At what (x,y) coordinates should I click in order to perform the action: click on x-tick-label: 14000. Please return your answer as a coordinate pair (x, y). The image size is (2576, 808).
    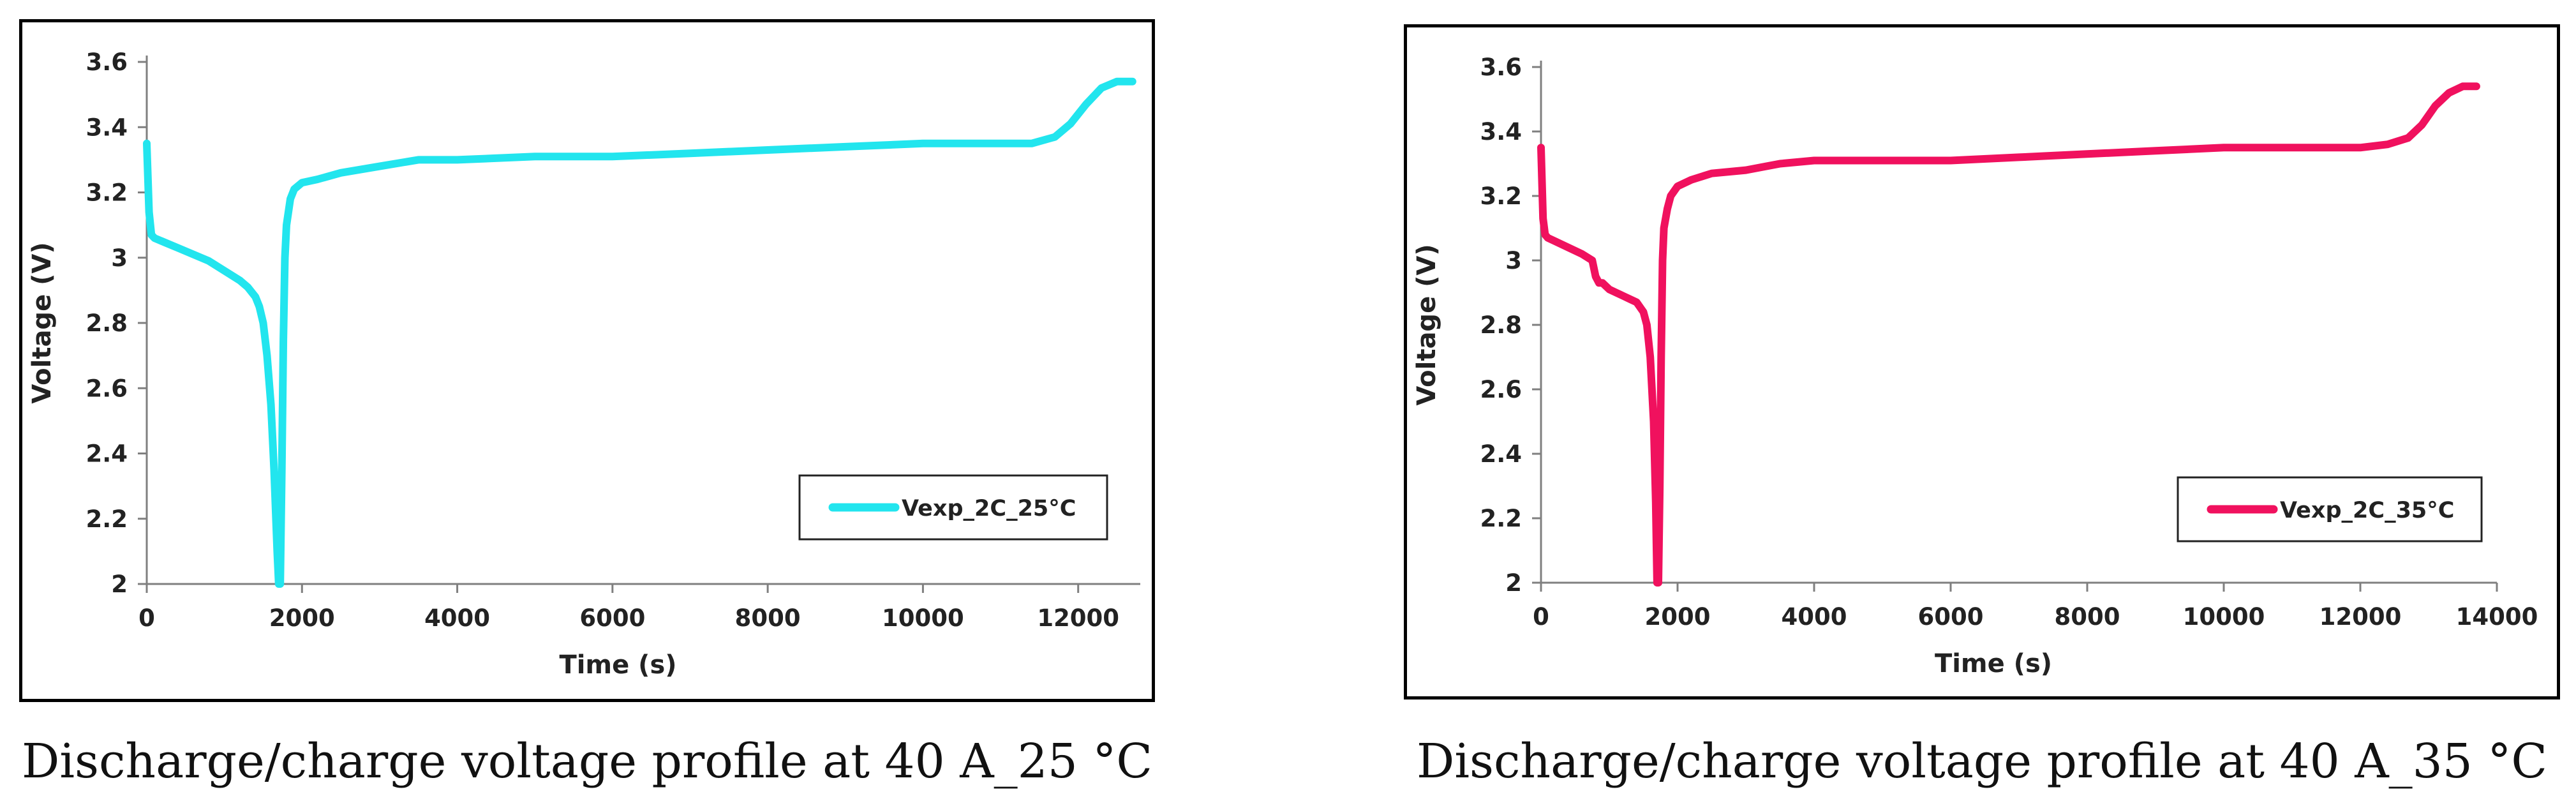
    Looking at the image, I should click on (2497, 617).